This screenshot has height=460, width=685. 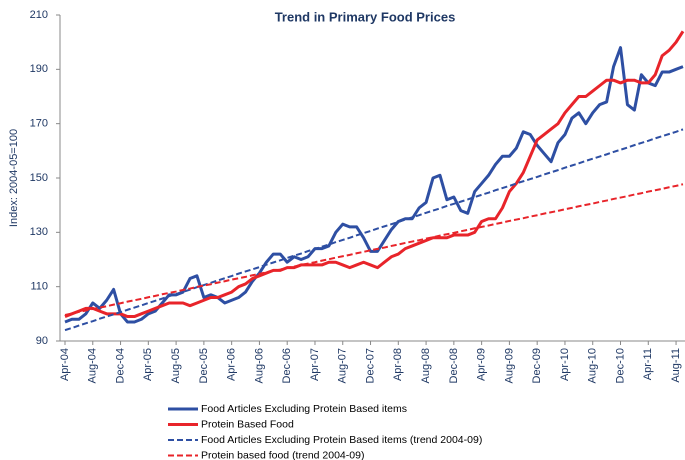 I want to click on x-tick-label: Apr-08, so click(x=398, y=364).